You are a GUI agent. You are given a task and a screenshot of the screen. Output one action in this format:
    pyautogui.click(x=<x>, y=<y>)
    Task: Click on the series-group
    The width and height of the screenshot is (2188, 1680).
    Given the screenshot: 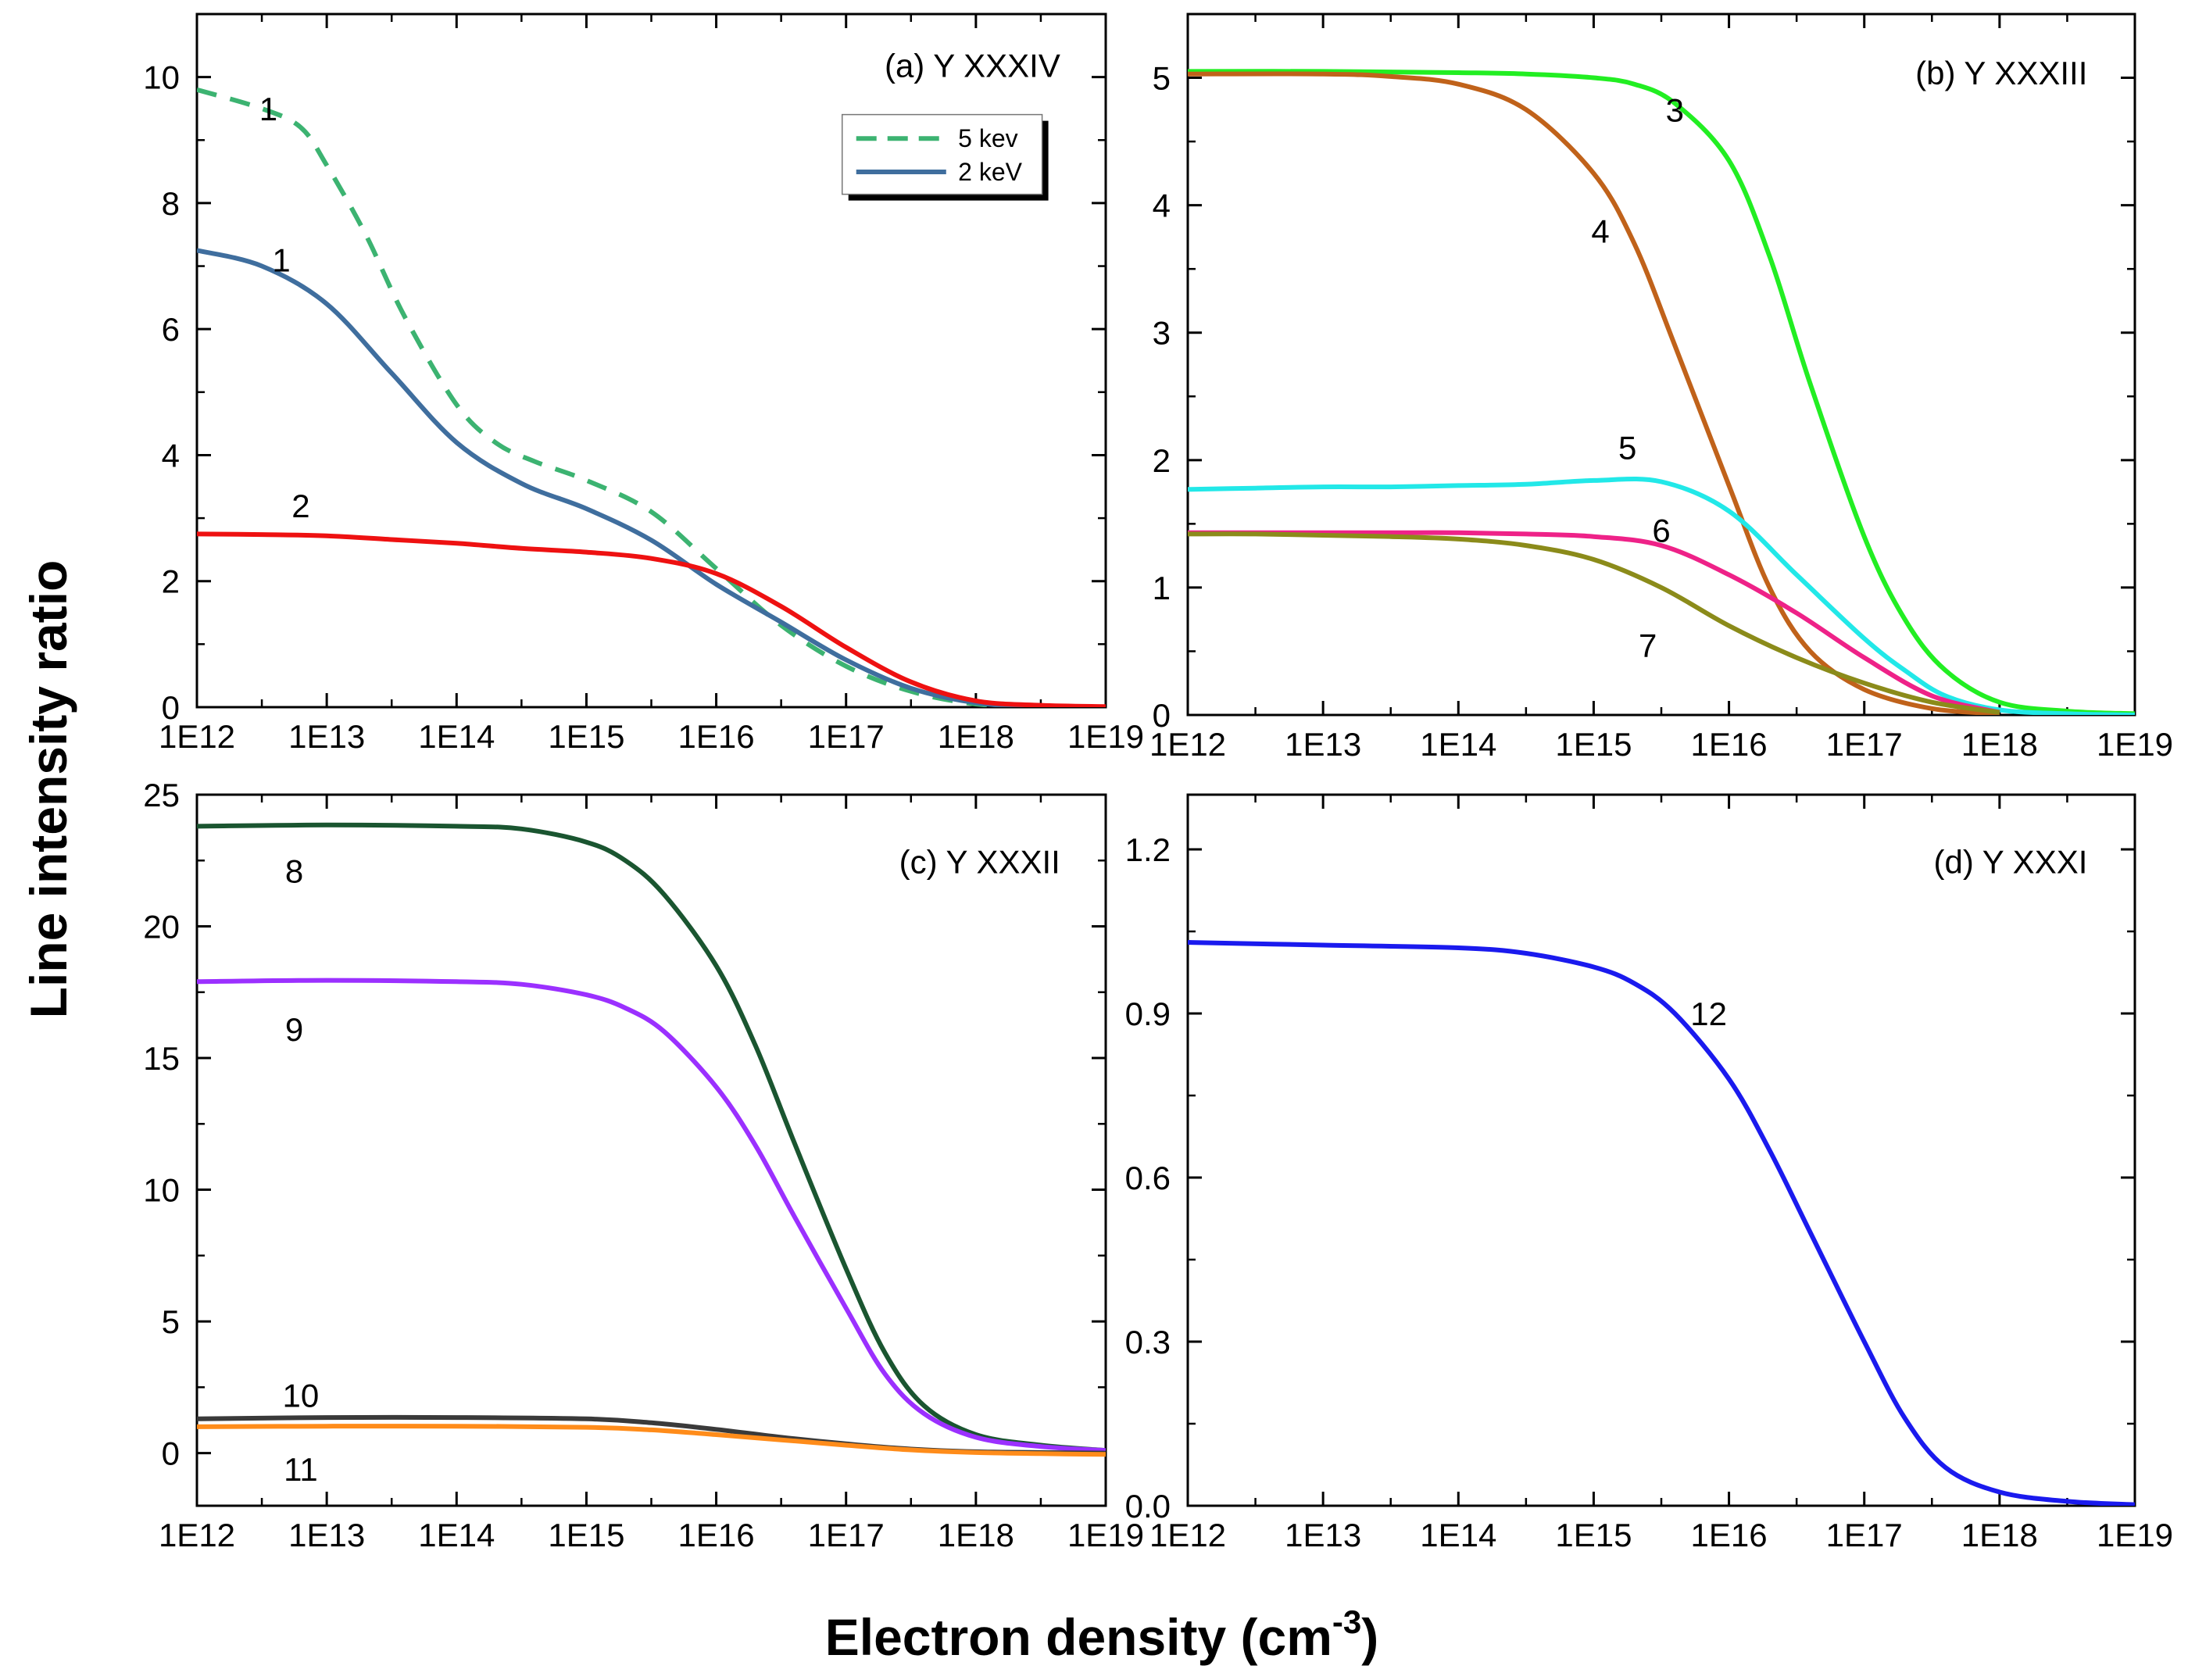 What is the action you would take?
    pyautogui.click(x=1662, y=1223)
    